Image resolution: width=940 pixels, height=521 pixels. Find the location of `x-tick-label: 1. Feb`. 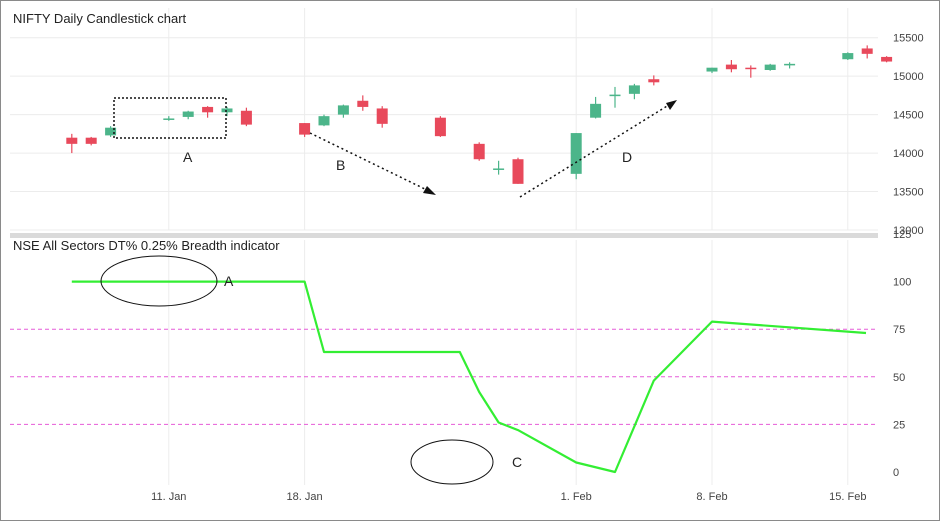

x-tick-label: 1. Feb is located at coordinates (576, 497).